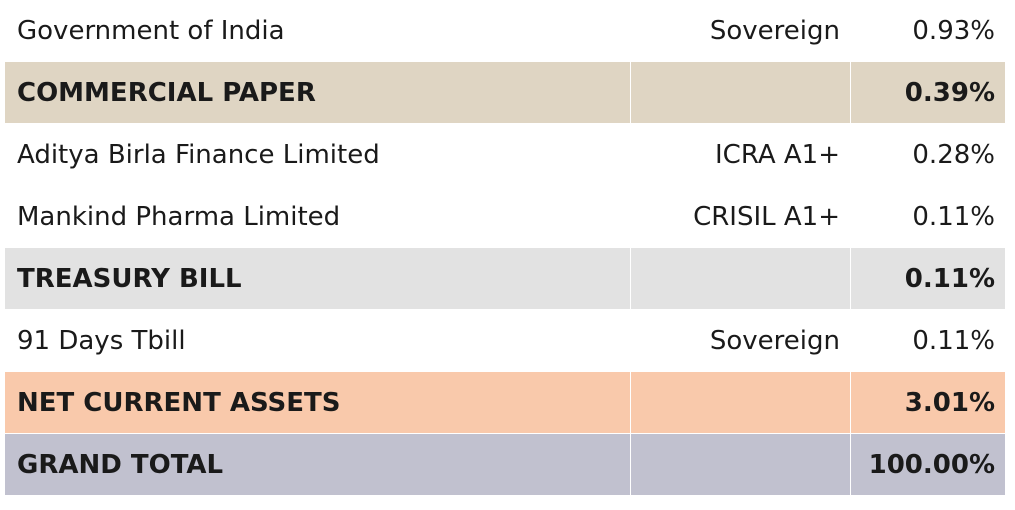 This screenshot has height=510, width=1015. What do you see at coordinates (317, 31) in the screenshot?
I see `name-cell: Government of India` at bounding box center [317, 31].